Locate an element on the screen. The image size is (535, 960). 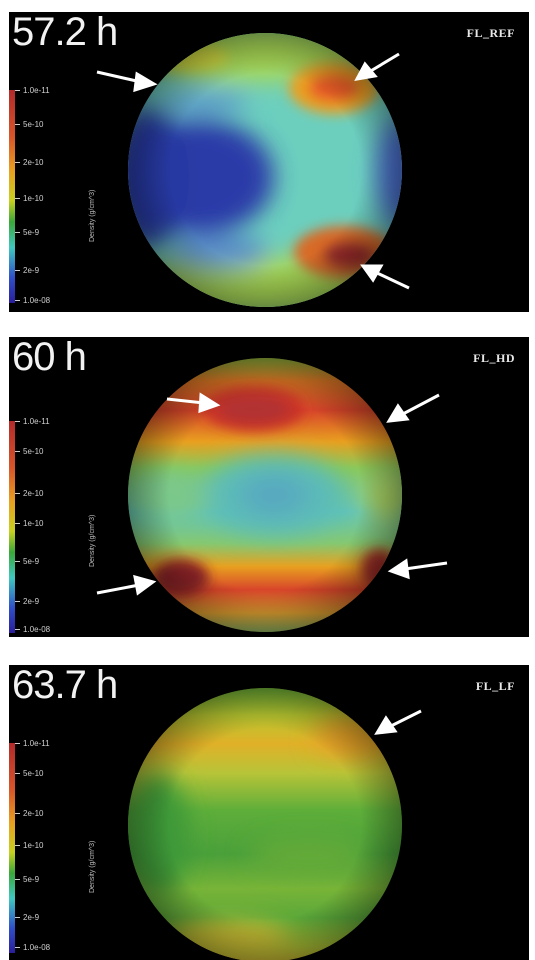
time-label: 60 h is located at coordinates (49, 358).